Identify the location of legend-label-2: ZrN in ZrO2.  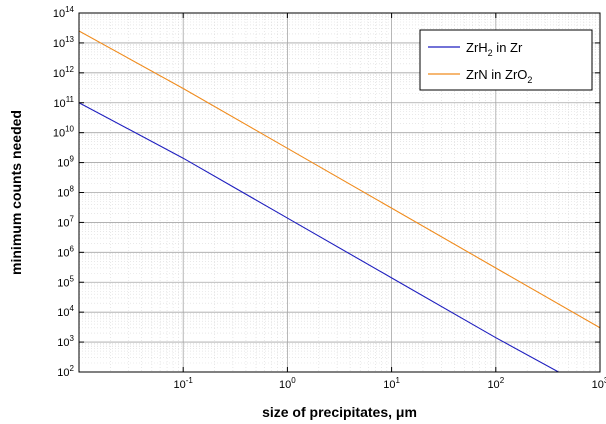
(499, 76).